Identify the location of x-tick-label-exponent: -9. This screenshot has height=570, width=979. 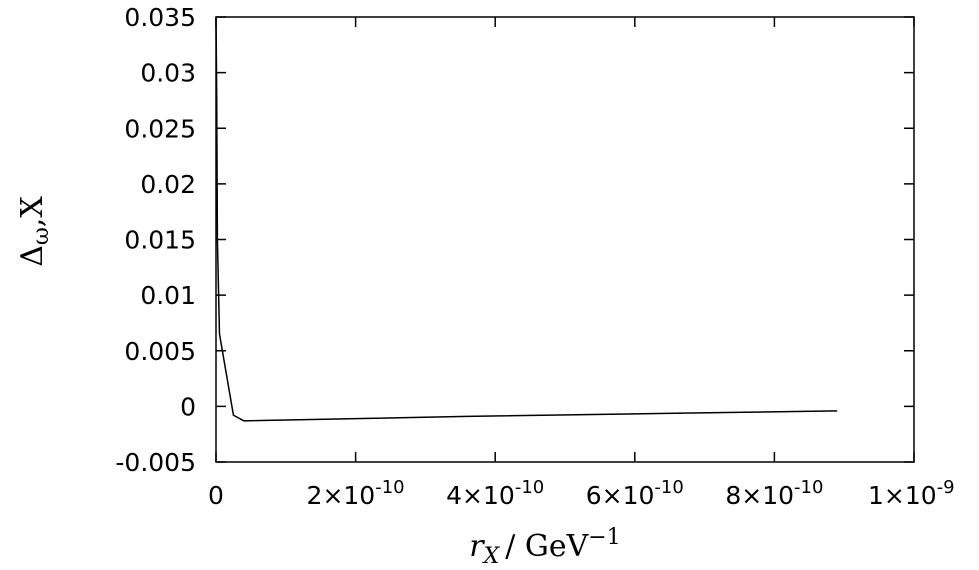
(946, 487).